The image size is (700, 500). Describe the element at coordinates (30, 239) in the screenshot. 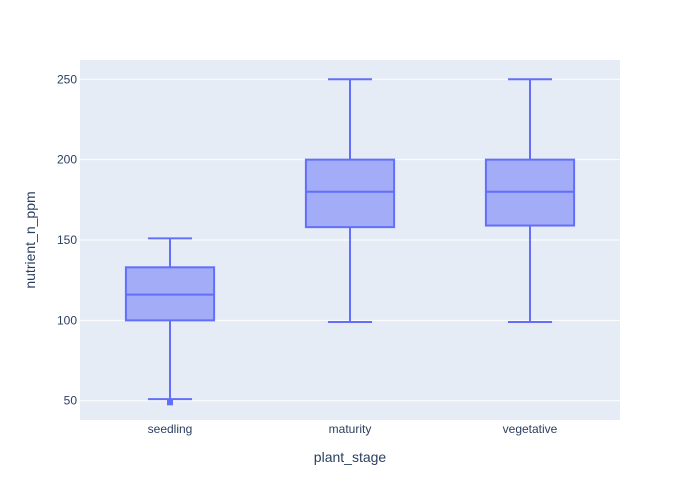

I see `y-axis-title: nutrient_n_ppm` at that location.